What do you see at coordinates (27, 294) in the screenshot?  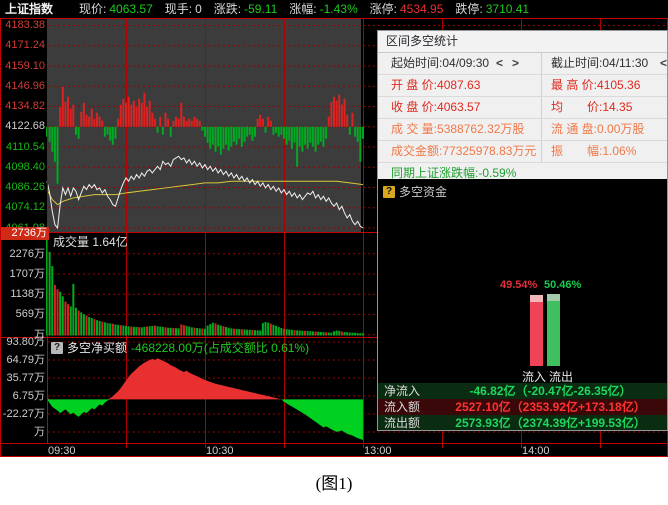 I see `volume-axis-label: 1138万` at bounding box center [27, 294].